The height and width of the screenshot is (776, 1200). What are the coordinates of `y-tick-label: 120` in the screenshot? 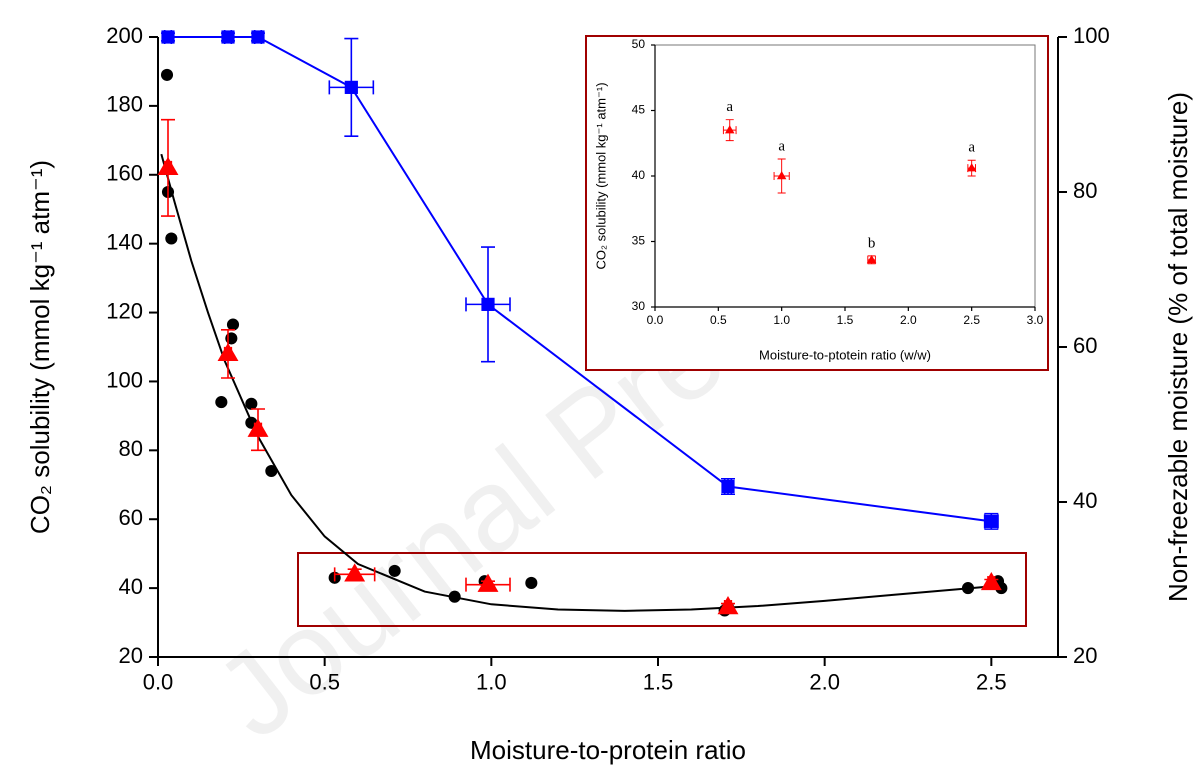 It's located at (124, 310).